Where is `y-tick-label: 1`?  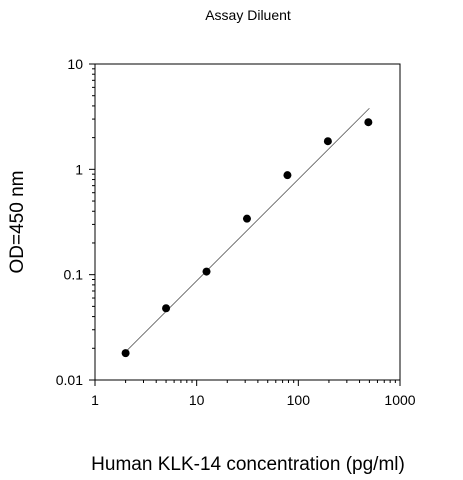 y-tick-label: 1 is located at coordinates (79, 169).